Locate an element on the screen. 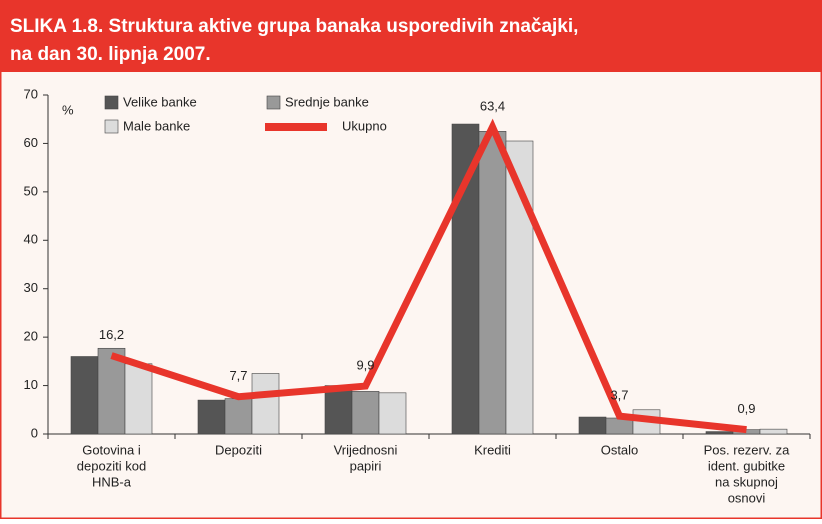 The height and width of the screenshot is (524, 822). header is located at coordinates (411, 36).